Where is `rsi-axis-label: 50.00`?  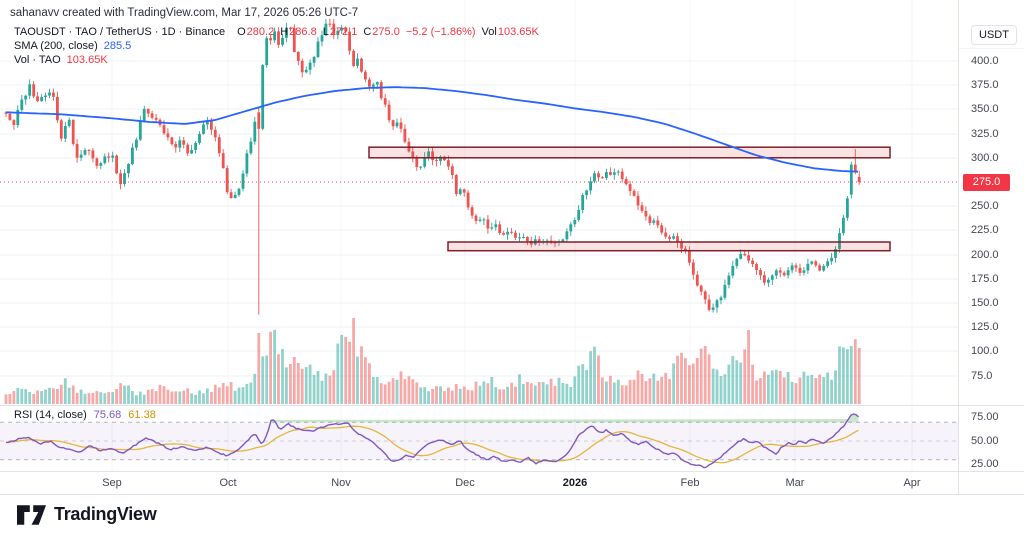
rsi-axis-label: 50.00 is located at coordinates (985, 441).